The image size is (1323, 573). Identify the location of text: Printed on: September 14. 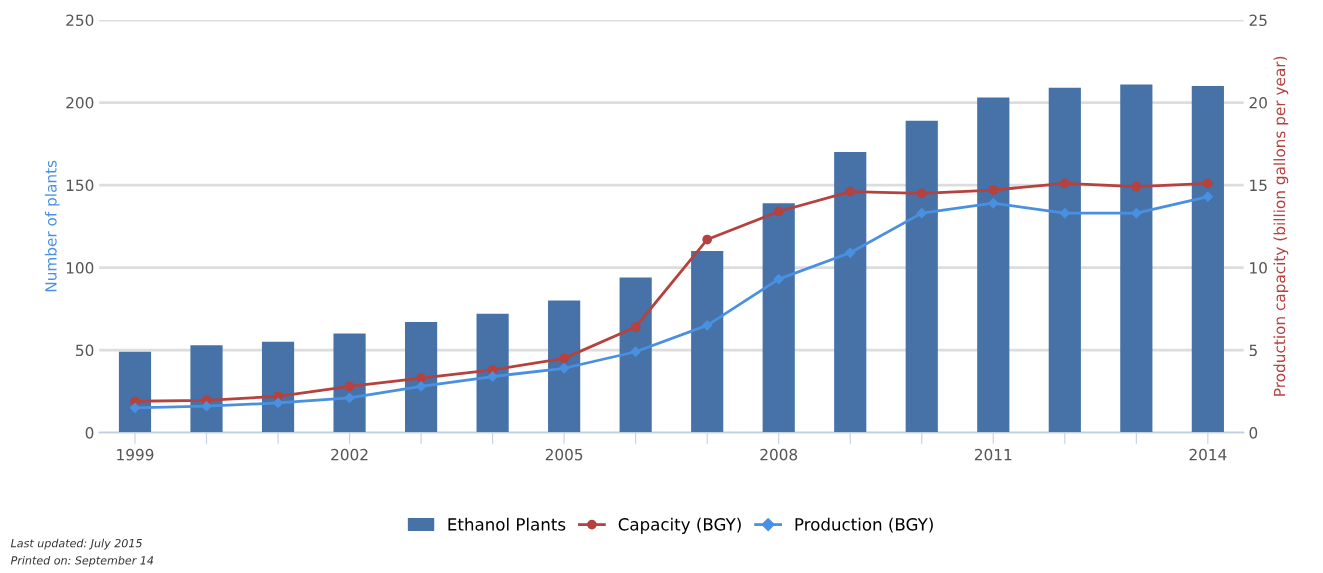
(82, 561).